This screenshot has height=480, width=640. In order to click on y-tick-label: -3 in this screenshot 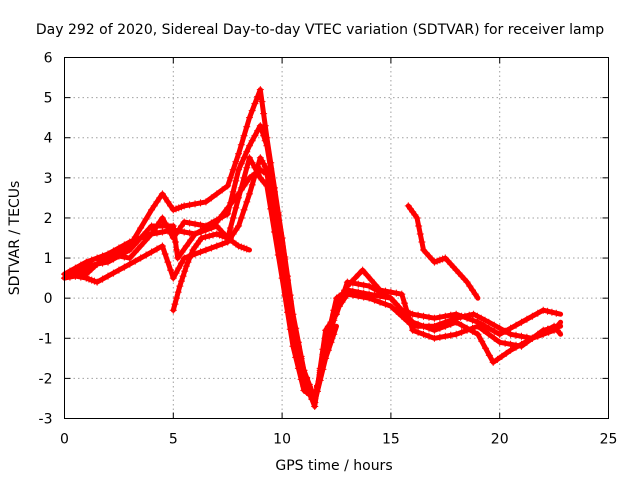, I will do `click(46, 420)`.